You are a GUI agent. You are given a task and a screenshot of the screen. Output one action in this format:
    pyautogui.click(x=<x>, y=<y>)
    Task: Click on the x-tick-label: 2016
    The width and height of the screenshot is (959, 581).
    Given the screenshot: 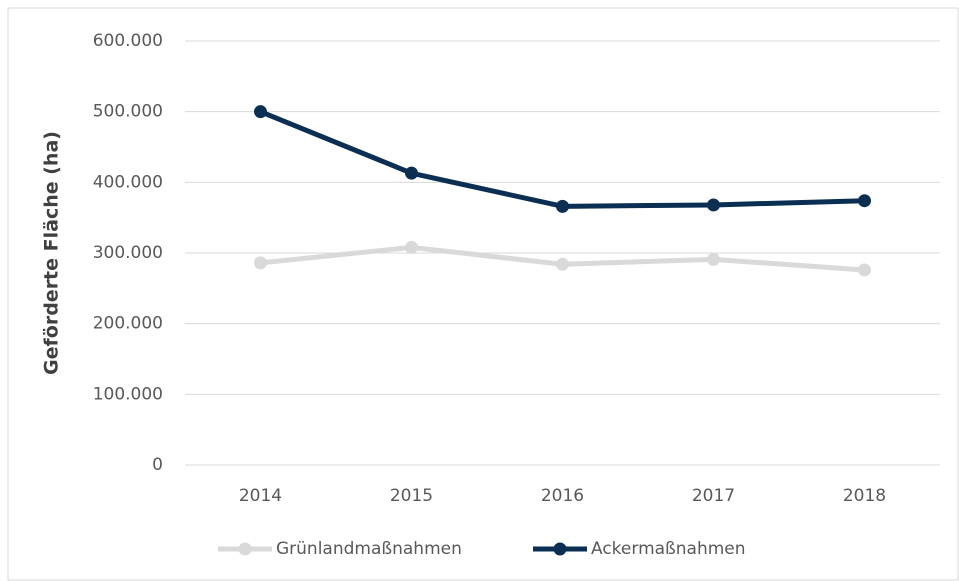 What is the action you would take?
    pyautogui.click(x=562, y=496)
    